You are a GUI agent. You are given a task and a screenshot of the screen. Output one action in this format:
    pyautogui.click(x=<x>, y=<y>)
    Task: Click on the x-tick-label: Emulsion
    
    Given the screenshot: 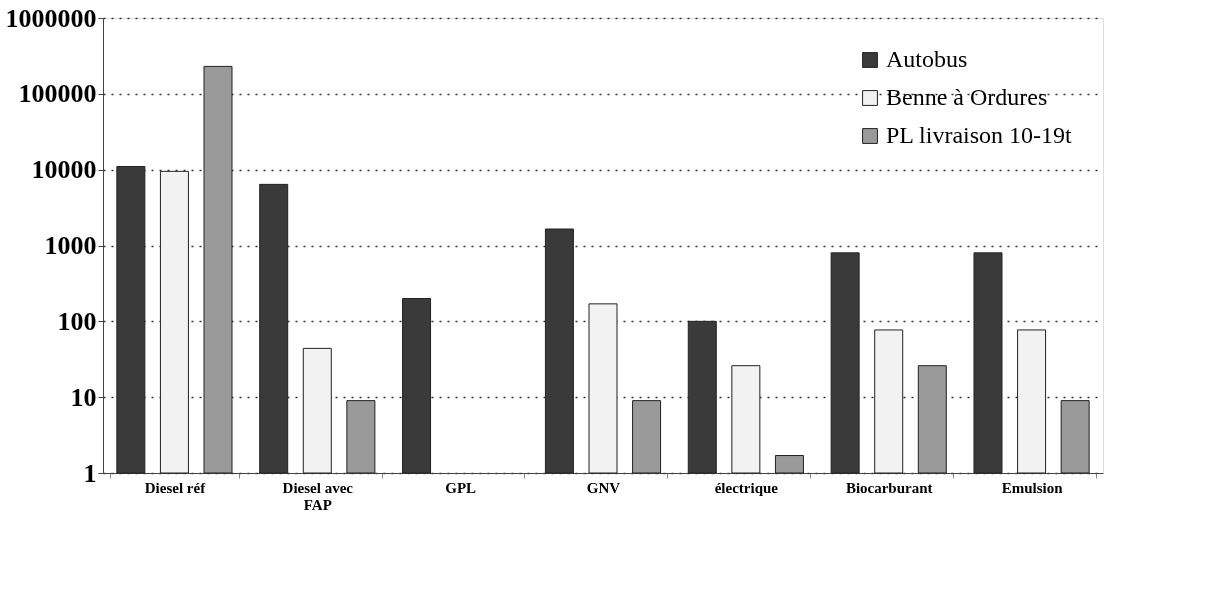 What is the action you would take?
    pyautogui.click(x=1032, y=487)
    